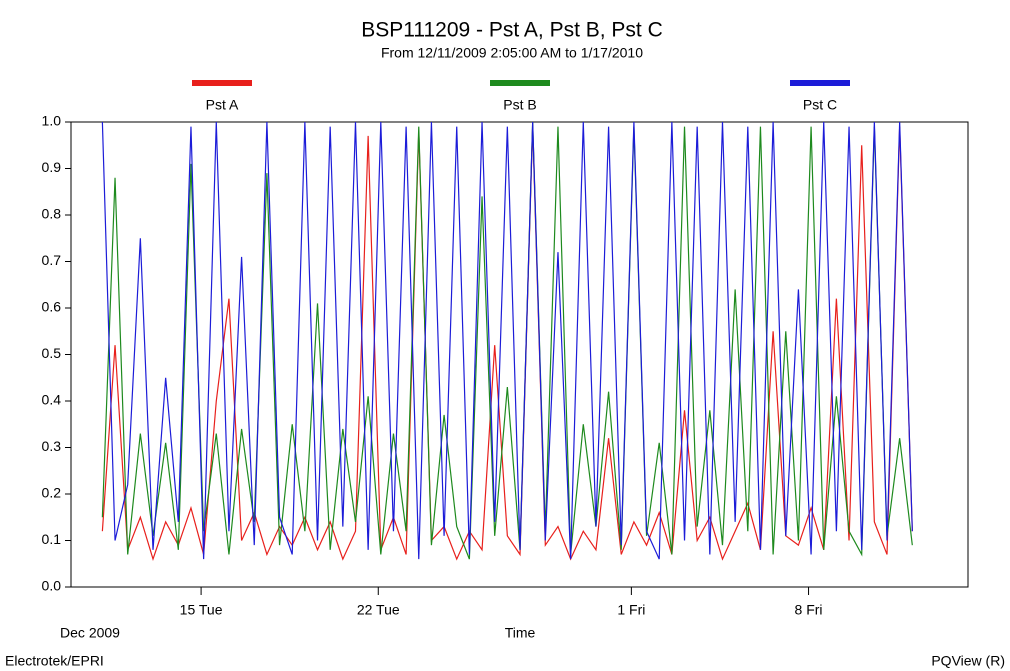  Describe the element at coordinates (52, 539) in the screenshot. I see `y-tick-label: 0.1` at that location.